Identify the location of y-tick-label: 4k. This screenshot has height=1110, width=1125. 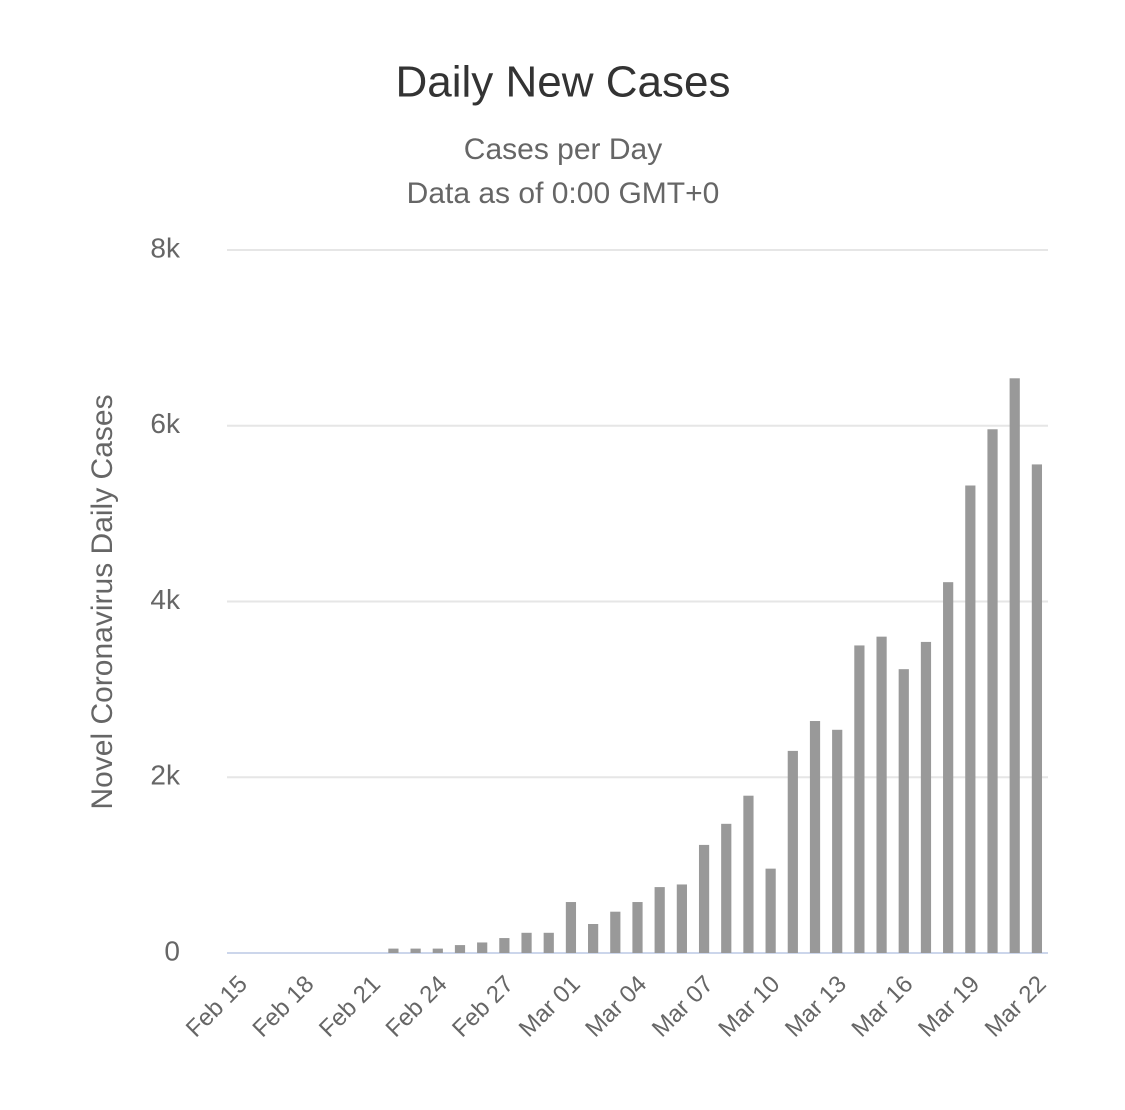
(165, 599).